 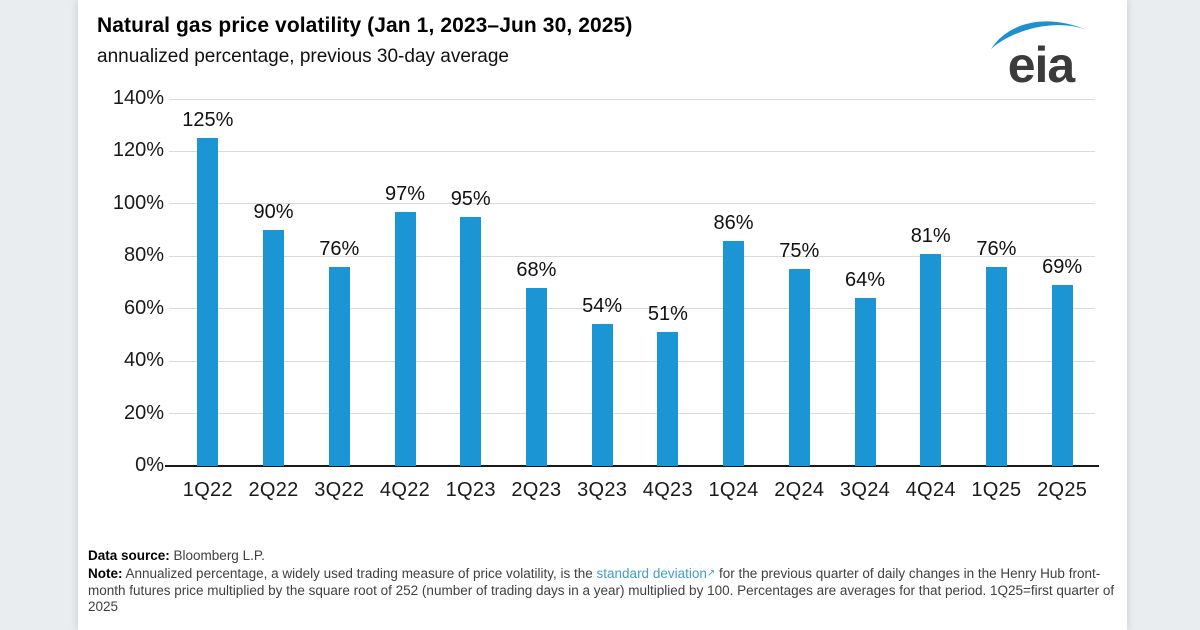 What do you see at coordinates (129, 555) in the screenshot?
I see `data-source-label: Data source:` at bounding box center [129, 555].